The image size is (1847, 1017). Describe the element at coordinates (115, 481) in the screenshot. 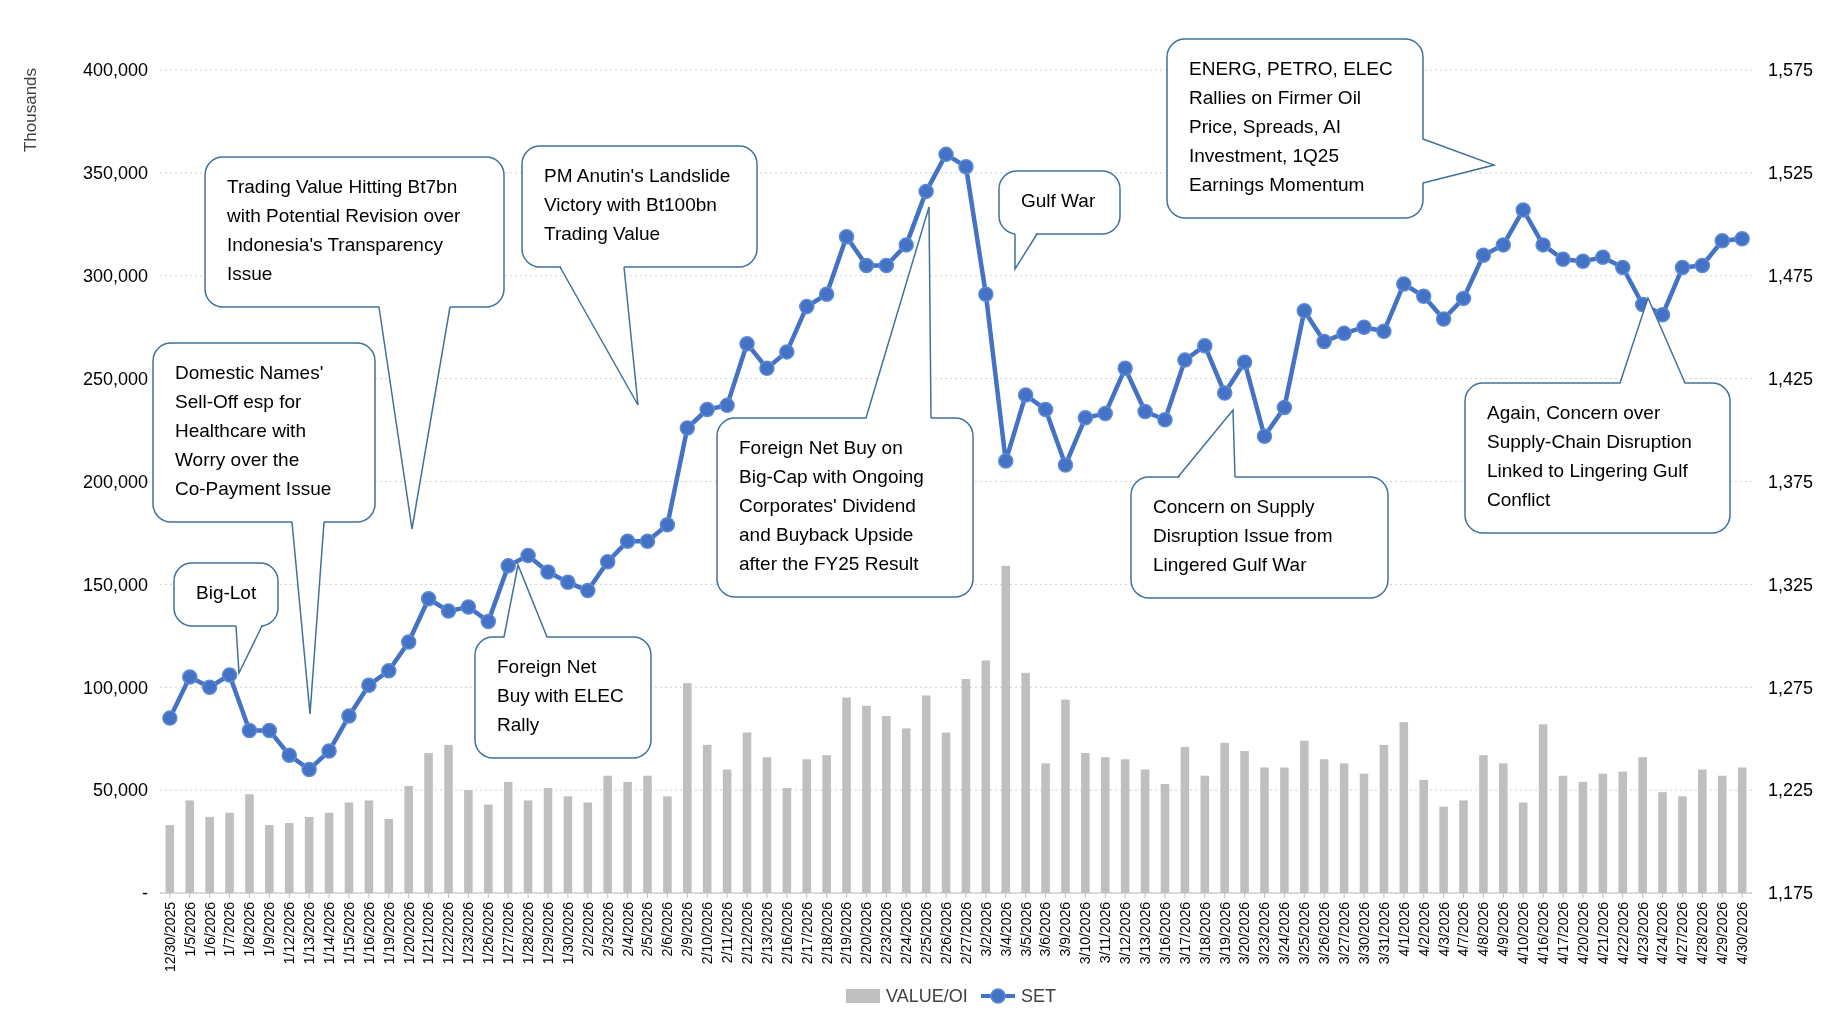

I see `y-tick-label: 200,000` at that location.